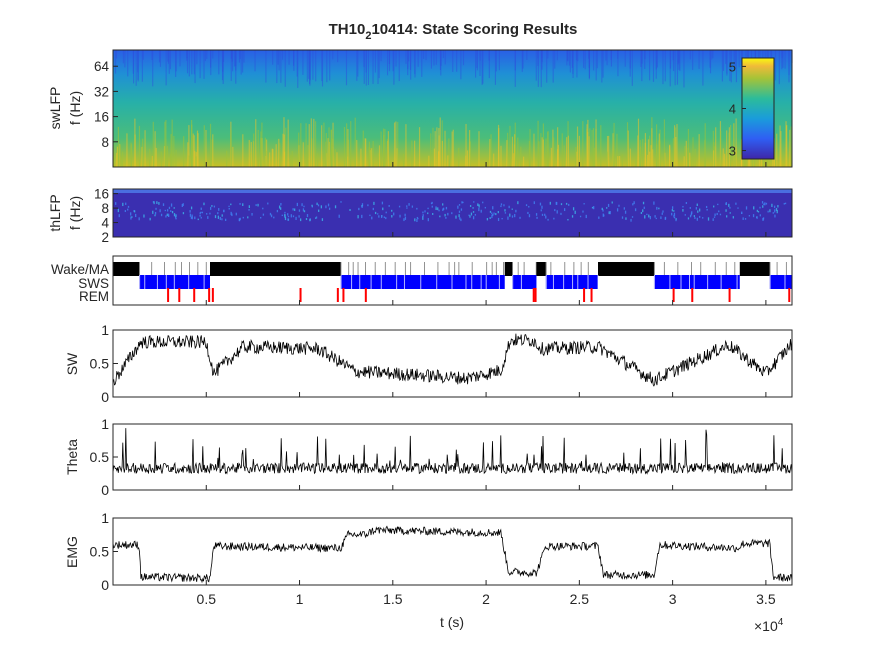 The image size is (875, 656). I want to click on sw-trace, so click(452, 360).